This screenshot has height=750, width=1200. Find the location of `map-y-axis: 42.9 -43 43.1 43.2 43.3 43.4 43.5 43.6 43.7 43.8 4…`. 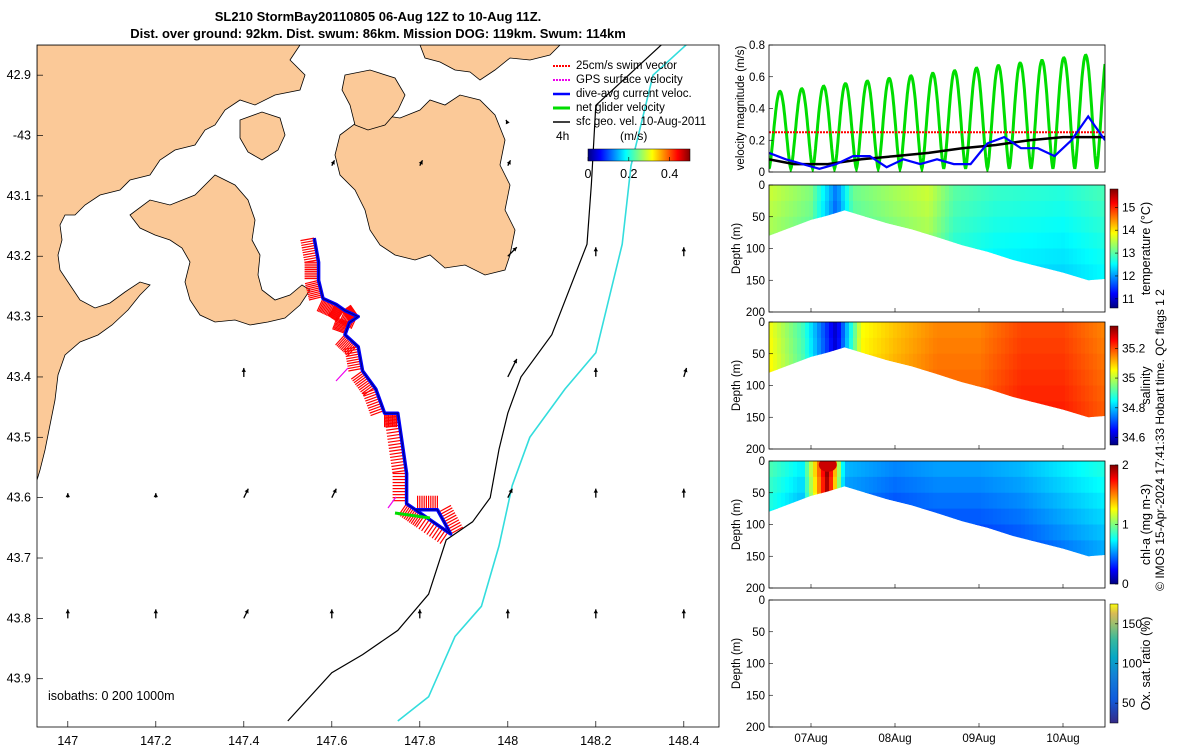

map-y-axis: 42.9 -43 43.1 43.2 43.3 43.4 43.5 43.6 43.7 43.8 4… is located at coordinates (25, 377).